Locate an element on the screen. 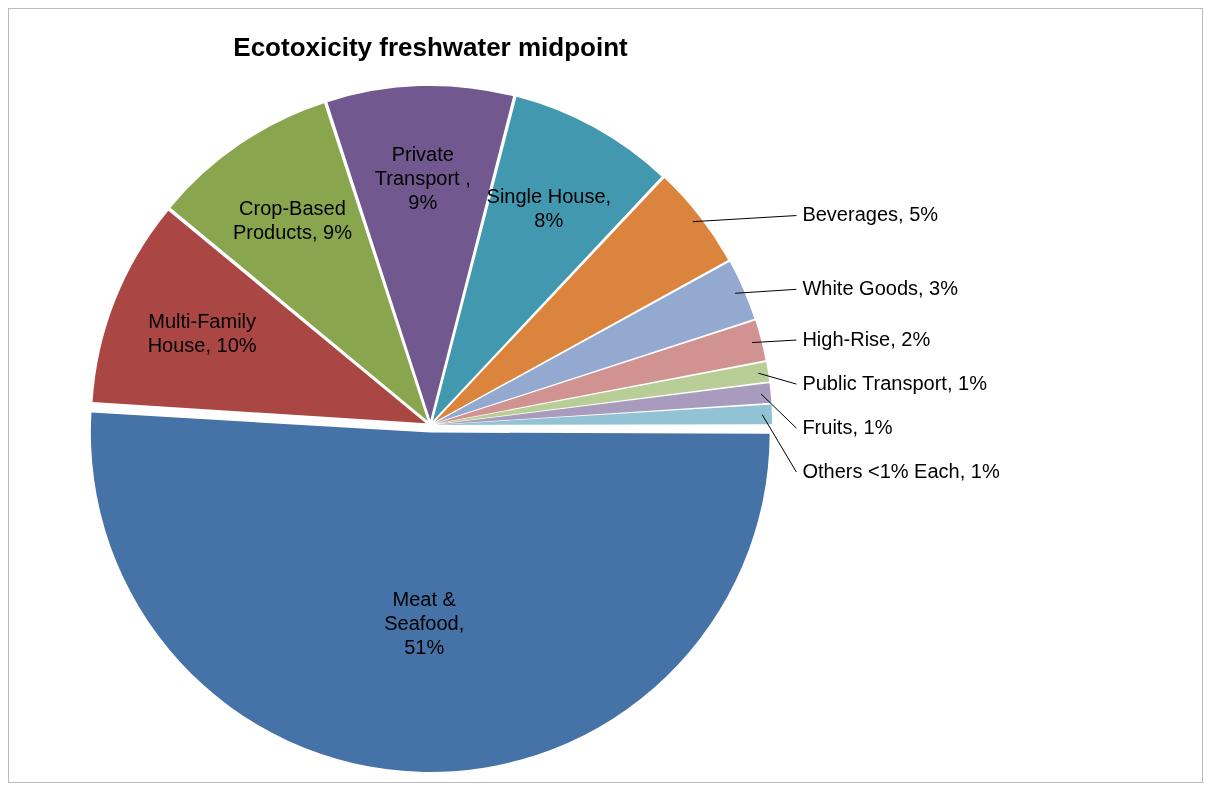 The width and height of the screenshot is (1211, 791). slice-label: Public Transport, 1% is located at coordinates (895, 382).